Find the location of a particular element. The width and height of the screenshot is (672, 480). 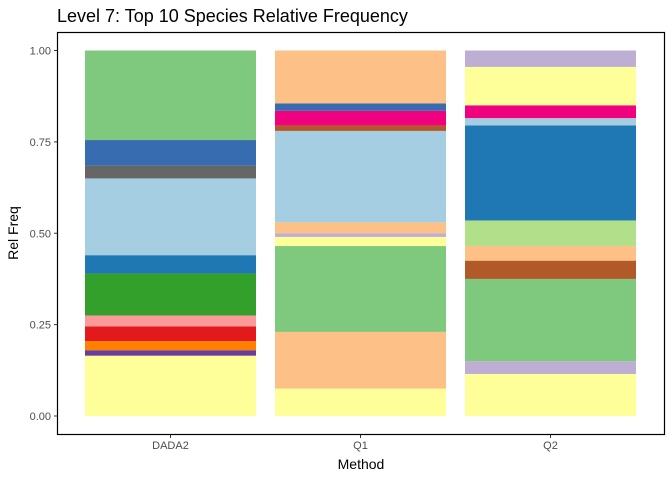

y-tick-label: 0.00 is located at coordinates (40, 417).